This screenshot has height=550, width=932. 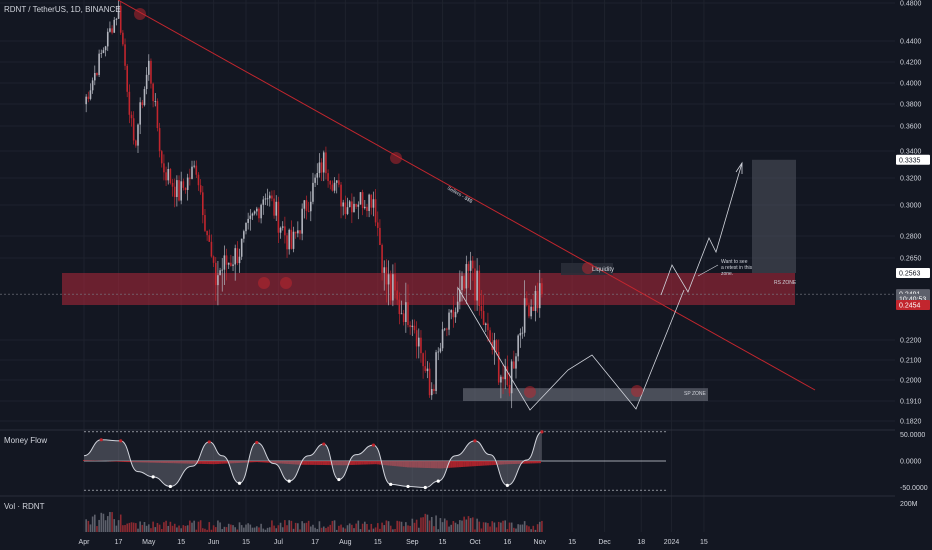 I want to click on price-tick-label: 0.2800, so click(x=911, y=237).